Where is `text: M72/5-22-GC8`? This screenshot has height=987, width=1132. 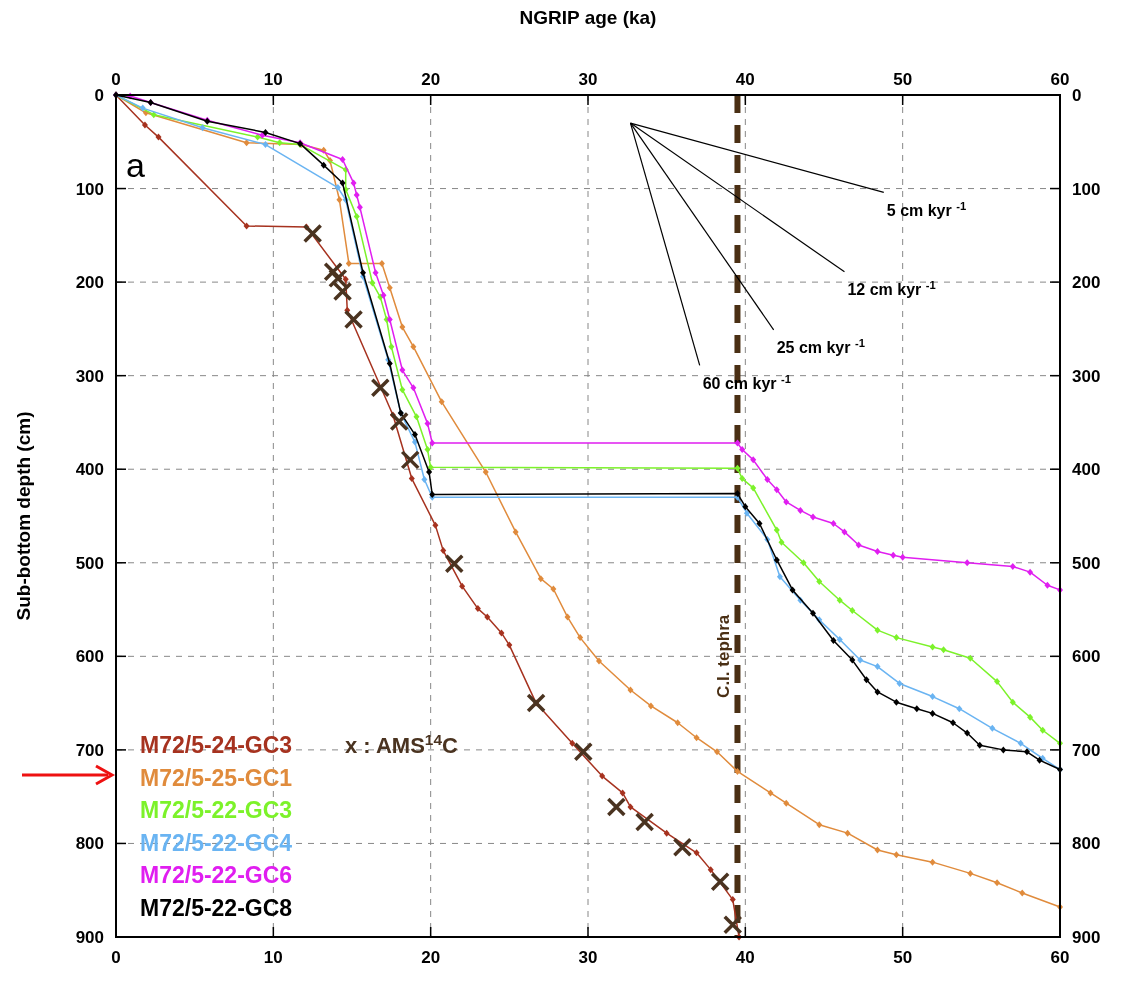 text: M72/5-22-GC8 is located at coordinates (216, 907).